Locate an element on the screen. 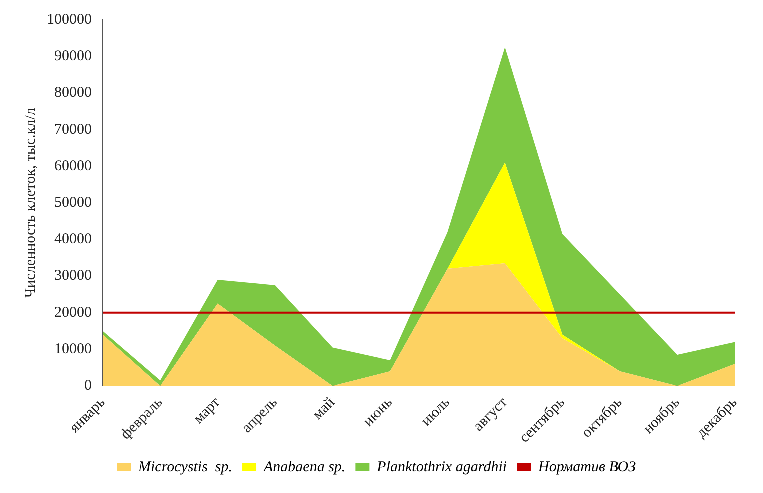 Image resolution: width=763 pixels, height=493 pixels. x-tick-label: март is located at coordinates (207, 411).